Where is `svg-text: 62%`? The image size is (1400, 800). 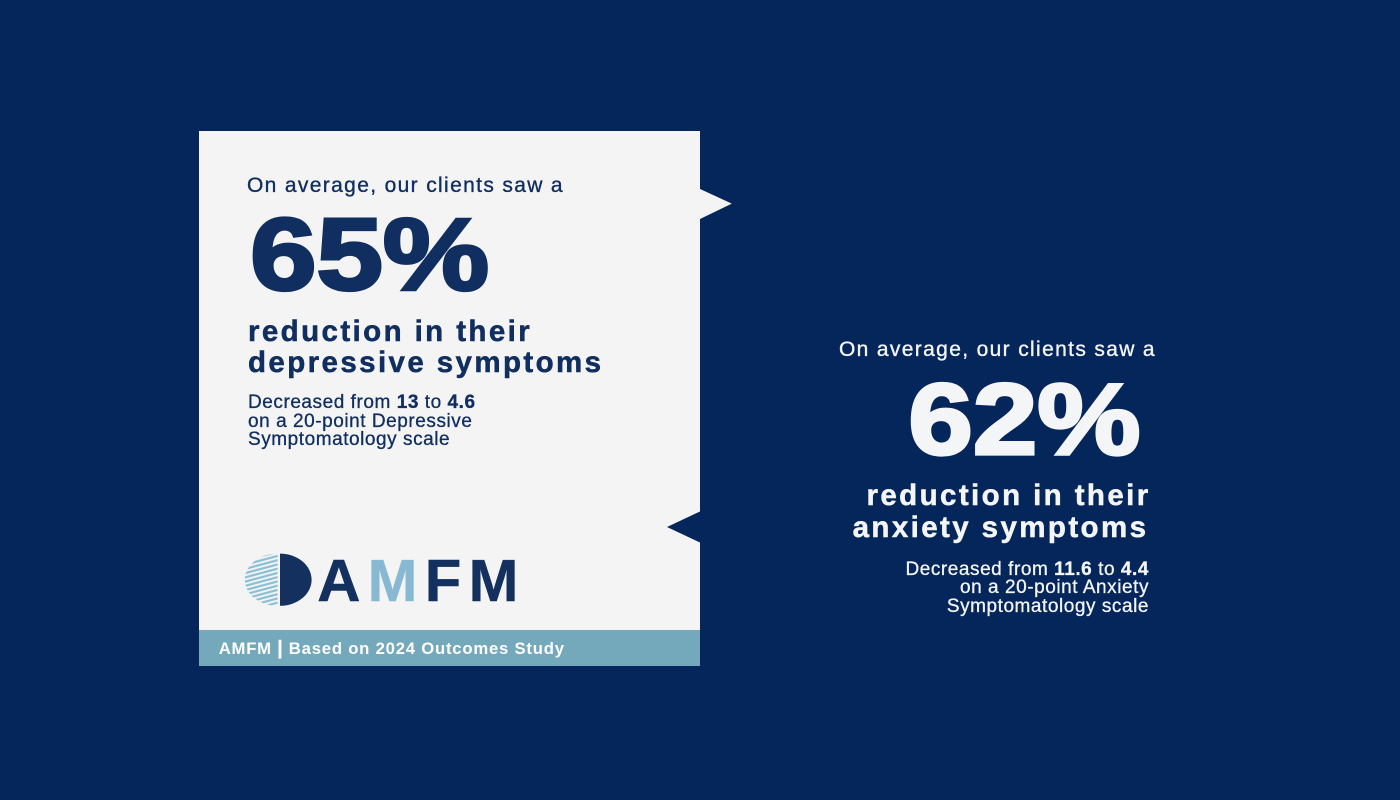
svg-text: 62% is located at coordinates (1024, 420).